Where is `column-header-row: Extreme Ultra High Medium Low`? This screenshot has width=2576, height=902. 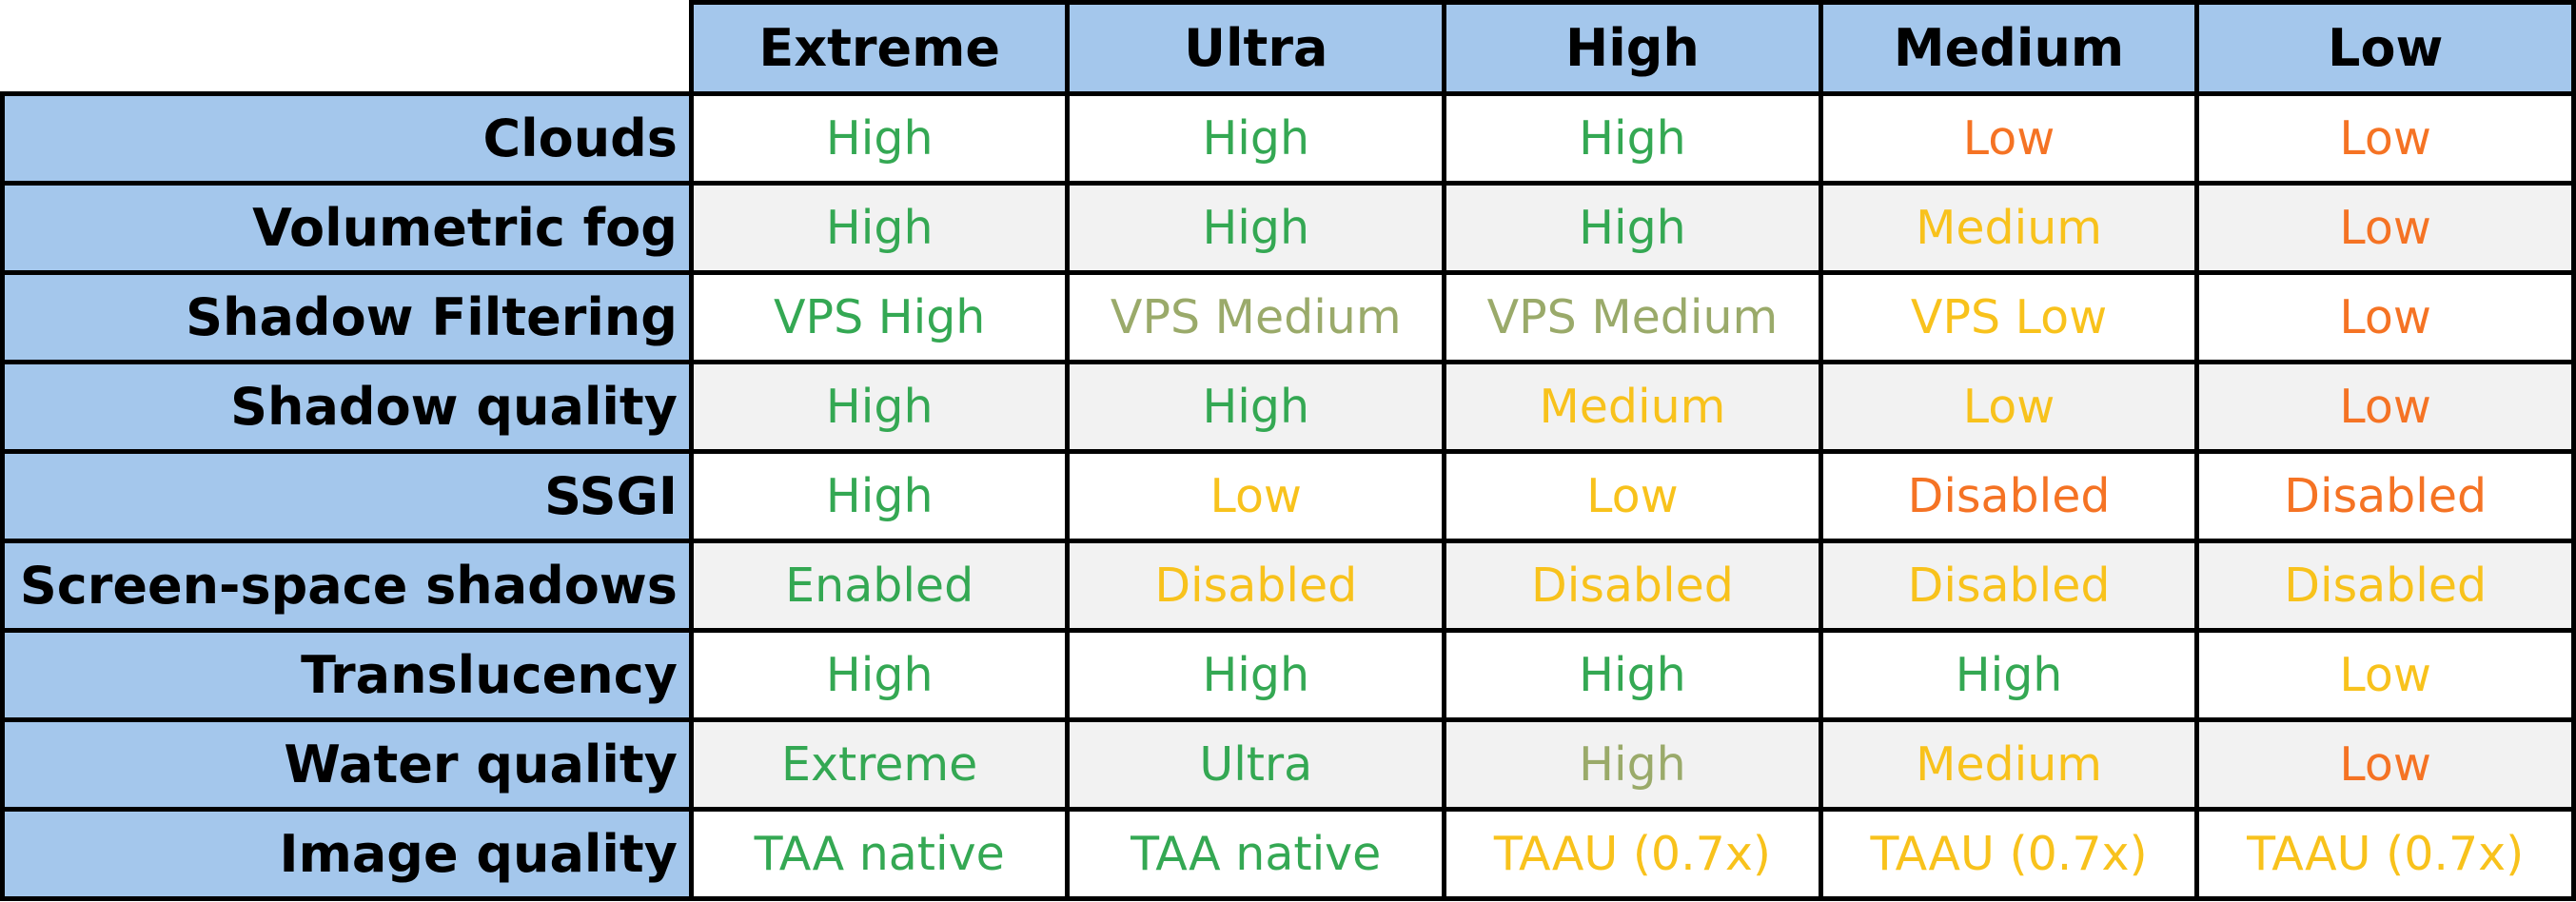
column-header-row: Extreme Ultra High Medium Low is located at coordinates (1289, 48).